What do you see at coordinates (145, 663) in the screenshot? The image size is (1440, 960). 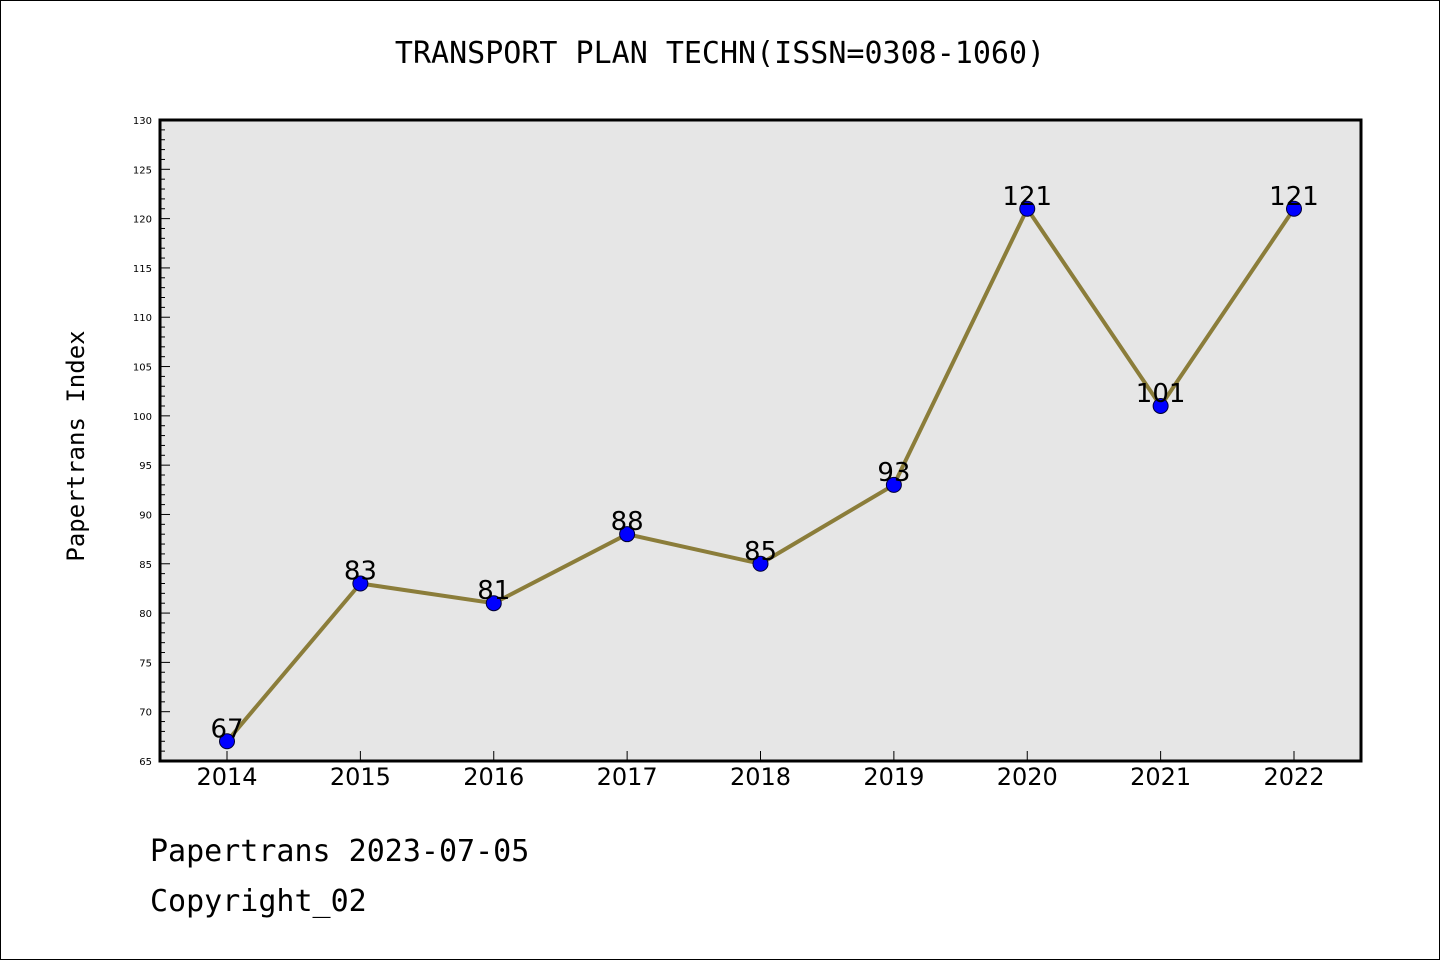 I see `y-tick-label: 75` at bounding box center [145, 663].